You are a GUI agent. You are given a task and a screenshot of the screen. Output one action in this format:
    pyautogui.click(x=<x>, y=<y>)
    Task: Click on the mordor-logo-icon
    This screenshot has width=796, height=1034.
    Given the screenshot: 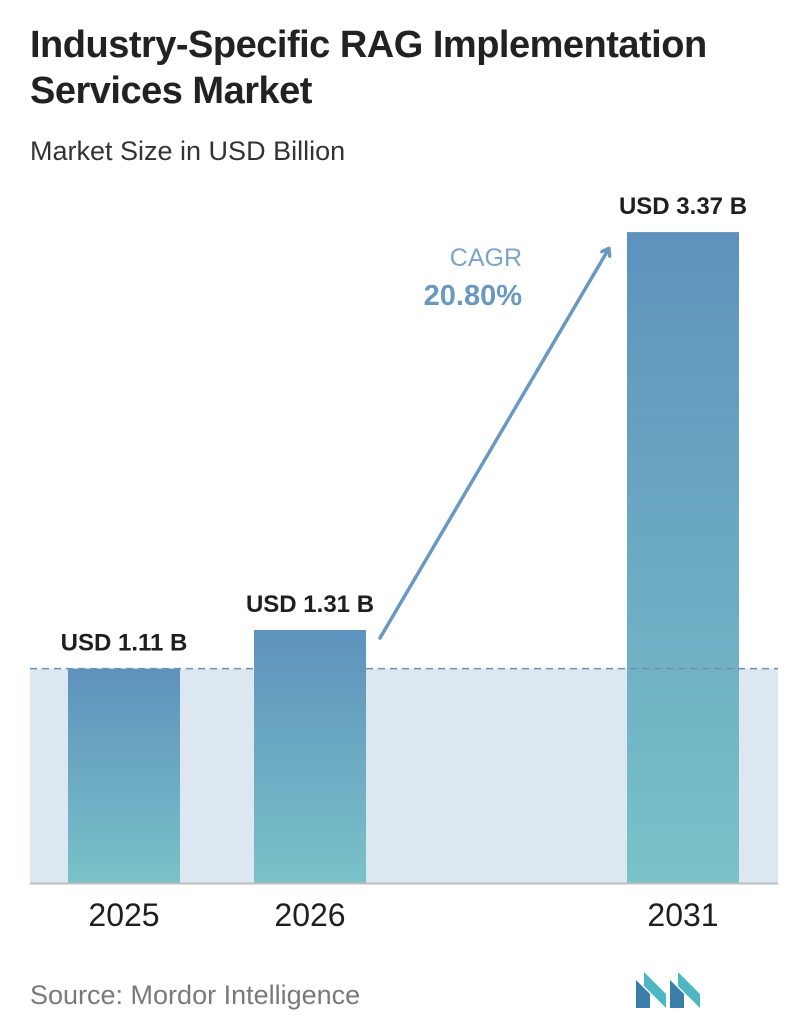 What is the action you would take?
    pyautogui.click(x=668, y=990)
    